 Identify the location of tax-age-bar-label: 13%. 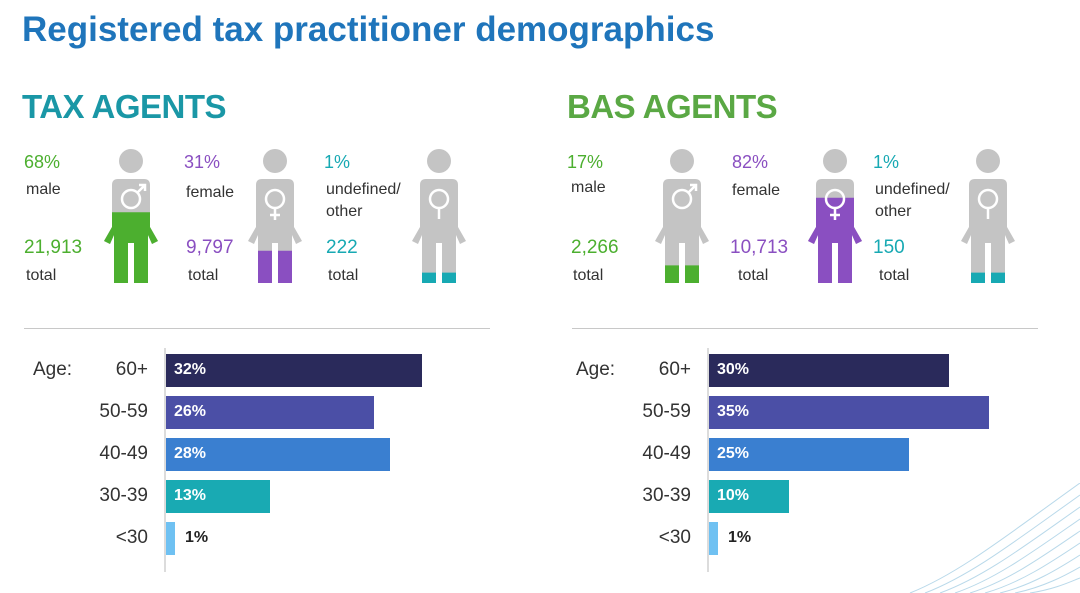
(190, 495).